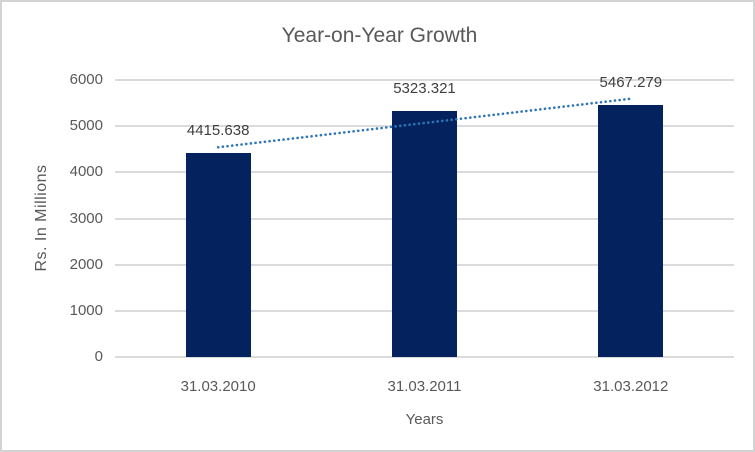 The height and width of the screenshot is (452, 755). Describe the element at coordinates (86, 172) in the screenshot. I see `y-tick-label: 4000` at that location.